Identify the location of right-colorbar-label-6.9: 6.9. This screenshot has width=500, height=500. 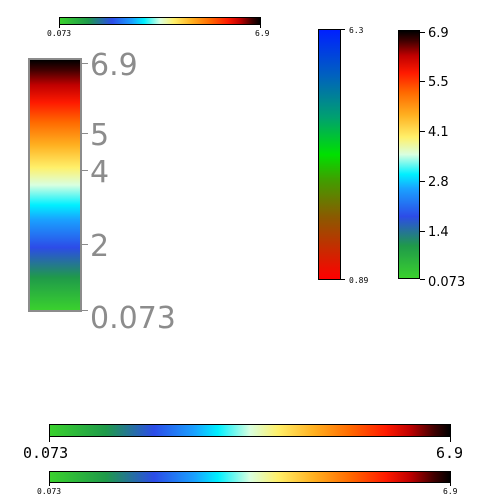
(438, 33).